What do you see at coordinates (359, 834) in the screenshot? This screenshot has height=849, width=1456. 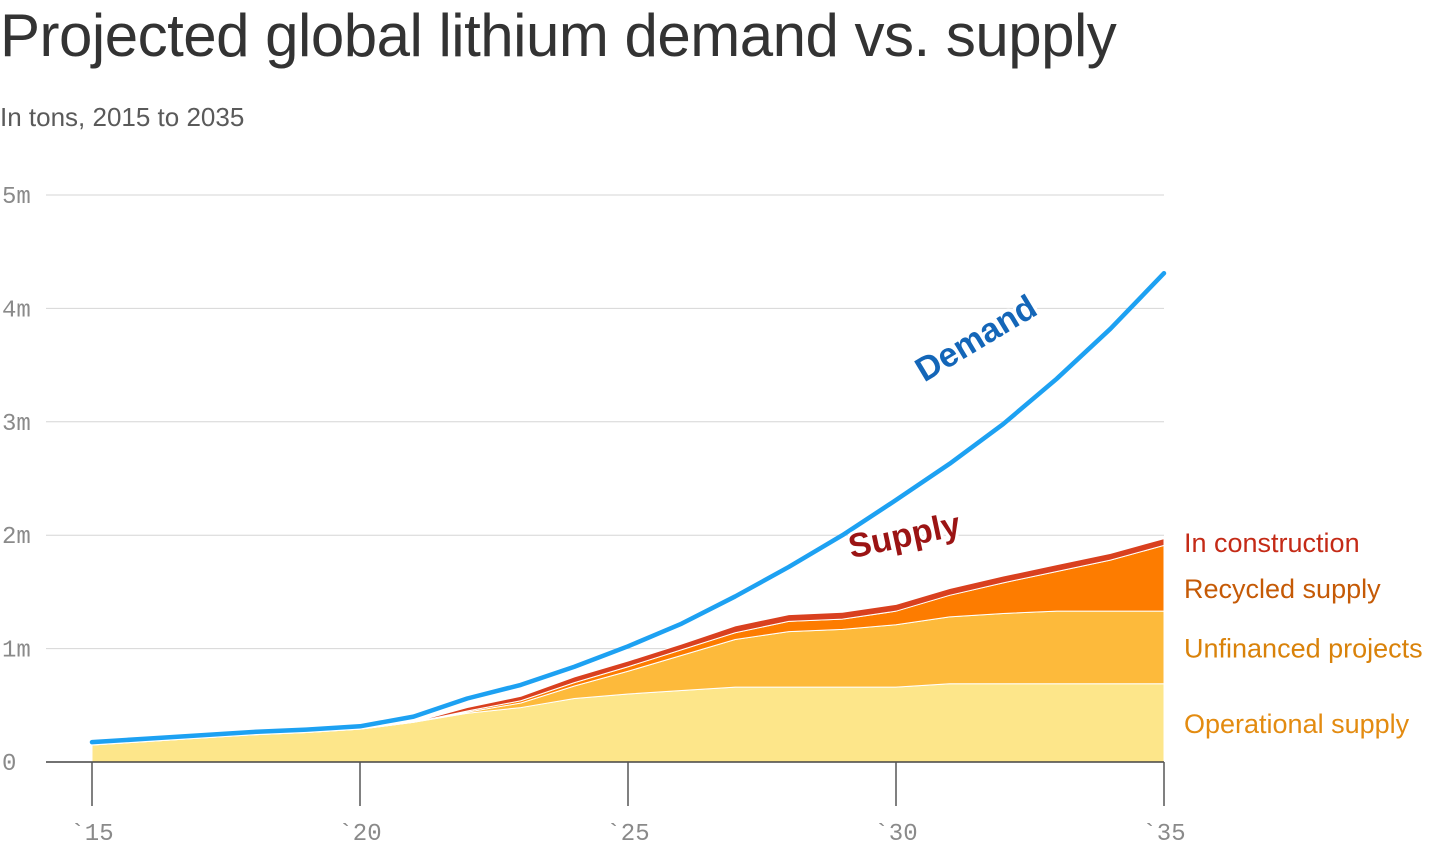 I see `x-tick-label-2020: `20` at bounding box center [359, 834].